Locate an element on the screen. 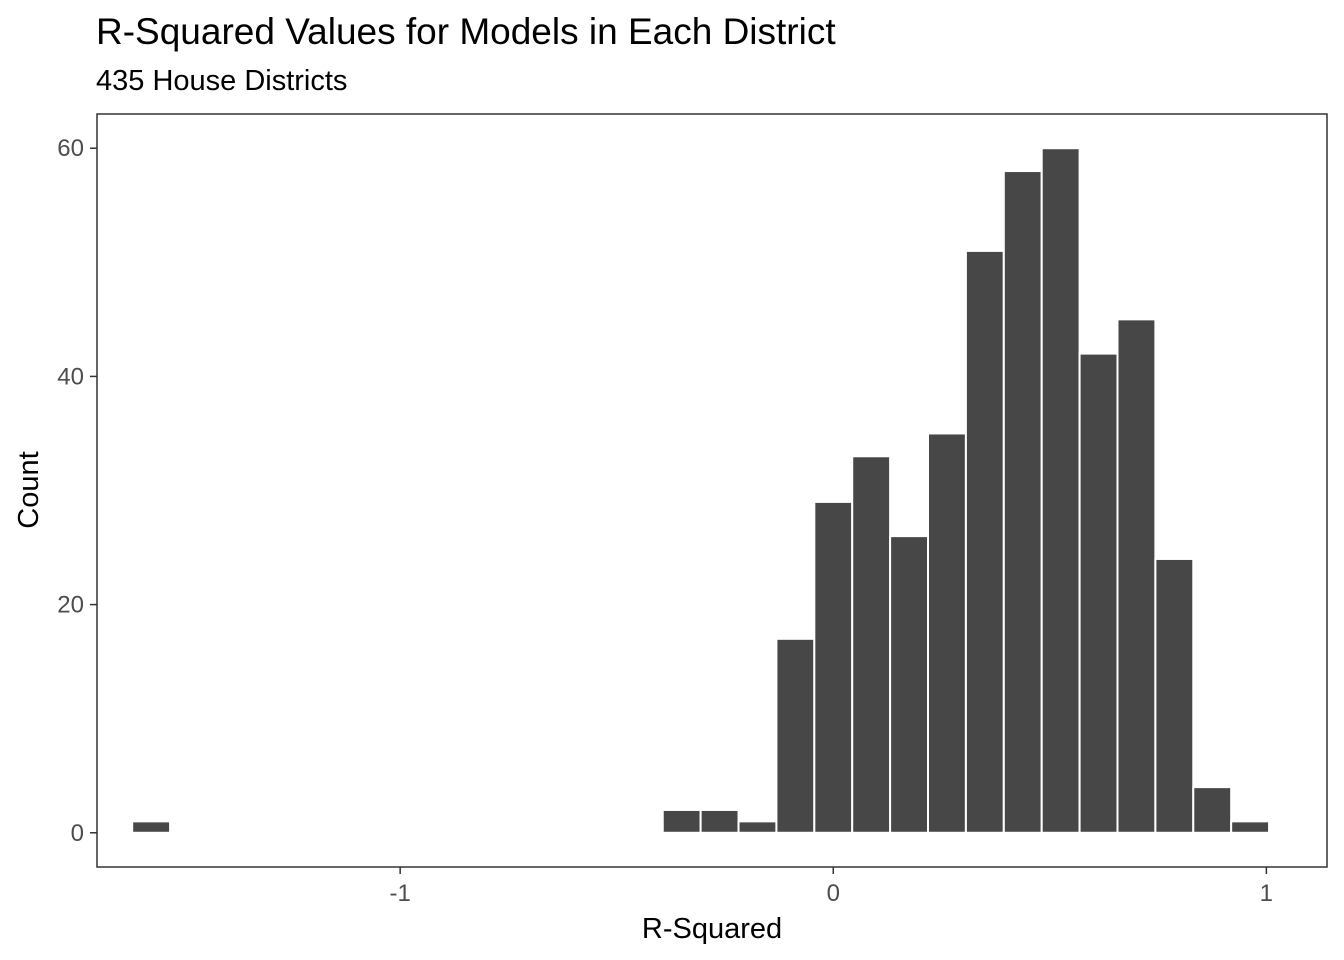 This screenshot has height=960, width=1344. x-axis: -1 0 1 is located at coordinates (831, 887).